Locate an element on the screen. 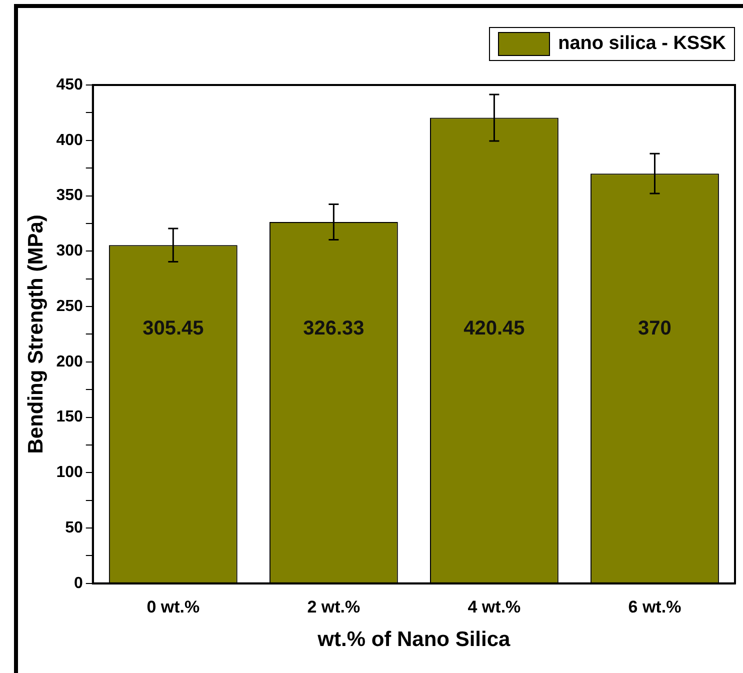 The width and height of the screenshot is (743, 673). y-tick-label: 450 is located at coordinates (69, 85).